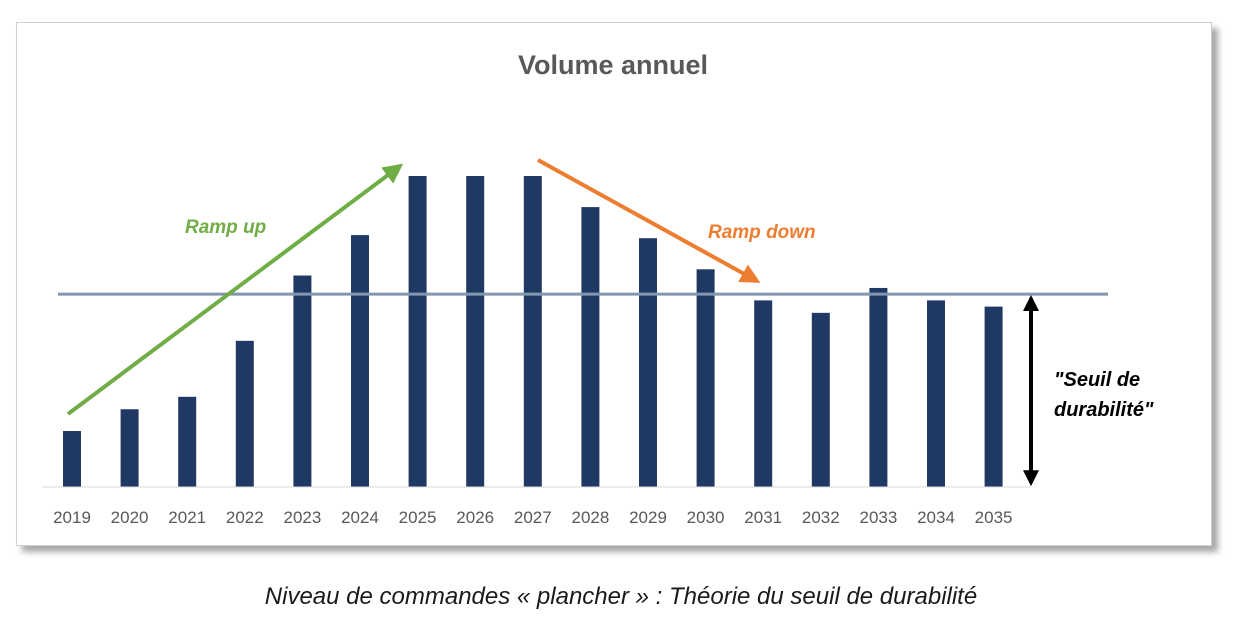  Describe the element at coordinates (475, 517) in the screenshot. I see `x-tick-2026: 2026` at that location.